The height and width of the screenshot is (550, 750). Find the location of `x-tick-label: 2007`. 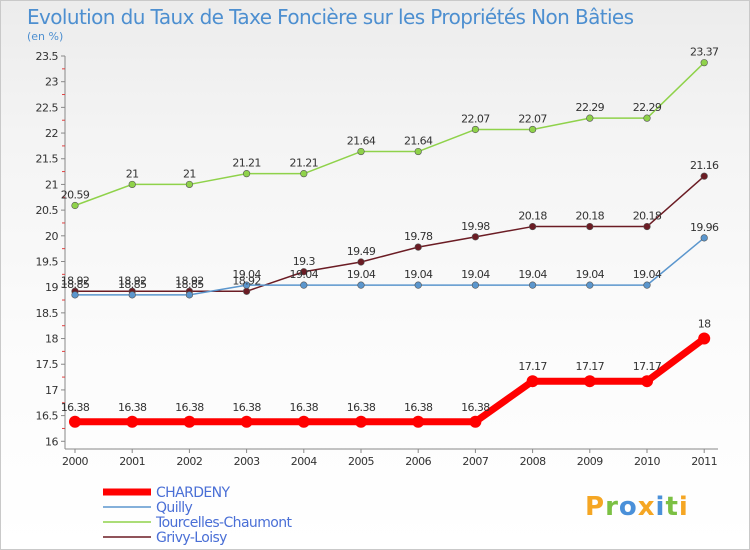

x-tick-label: 2007 is located at coordinates (475, 461).